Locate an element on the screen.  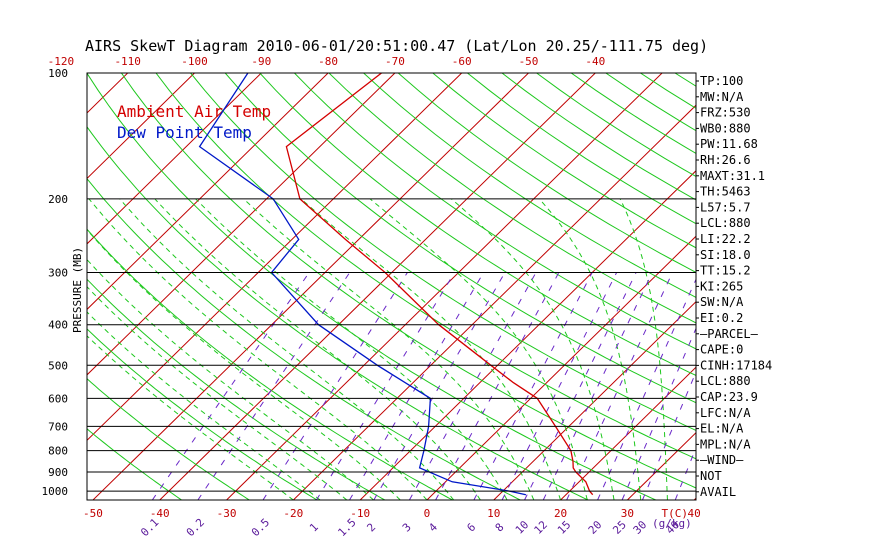
top-temp-tick-label: -120 is located at coordinates (61, 61).